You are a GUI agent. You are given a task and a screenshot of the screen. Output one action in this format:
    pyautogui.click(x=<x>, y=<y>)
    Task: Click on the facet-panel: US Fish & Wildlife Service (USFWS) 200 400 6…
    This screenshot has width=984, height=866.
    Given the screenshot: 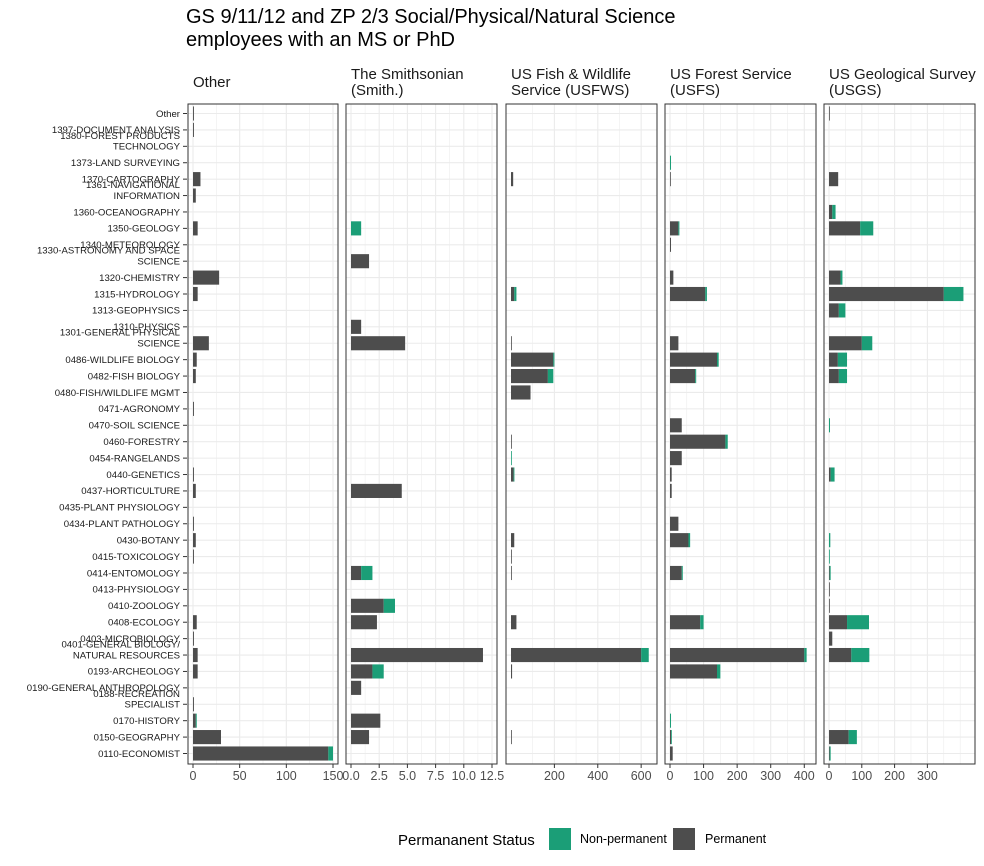 What is the action you would take?
    pyautogui.click(x=581, y=424)
    